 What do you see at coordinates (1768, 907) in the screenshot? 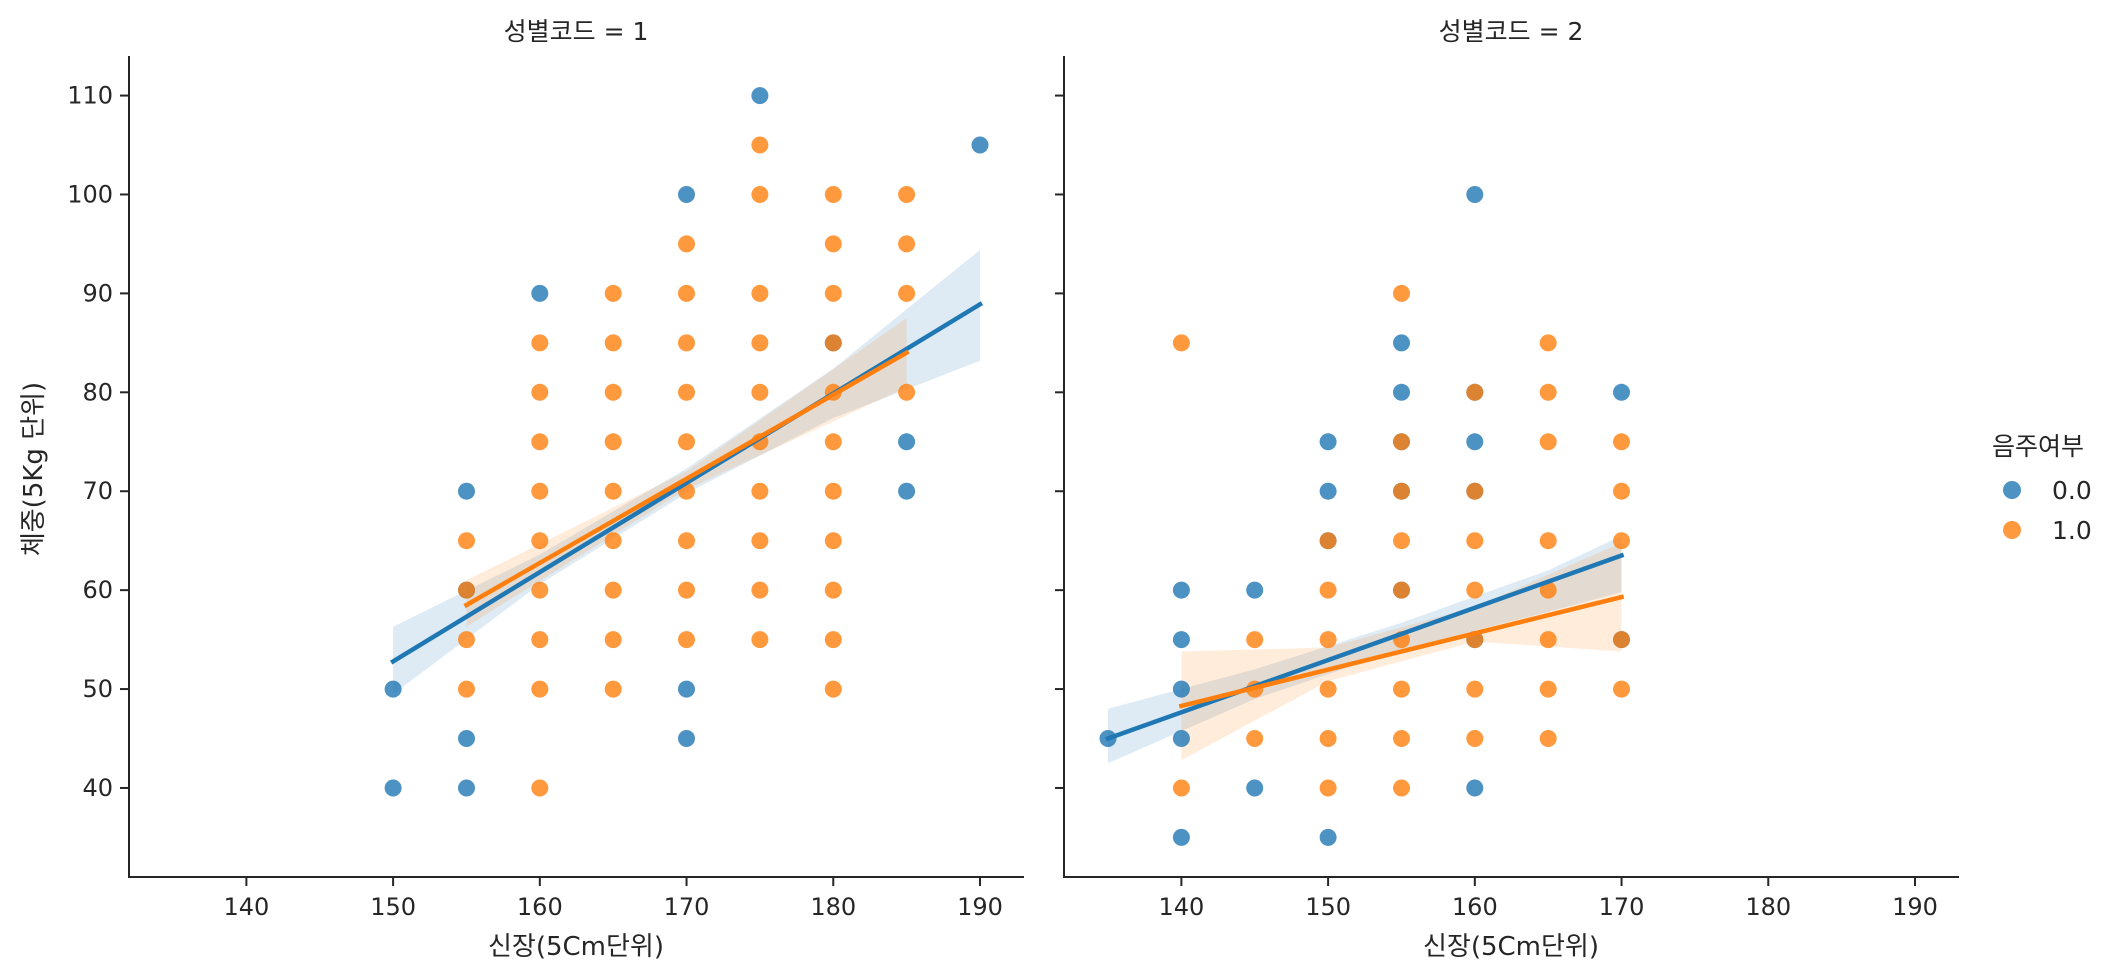
I see `panel-2-x-tick-label-4: 180` at bounding box center [1768, 907].